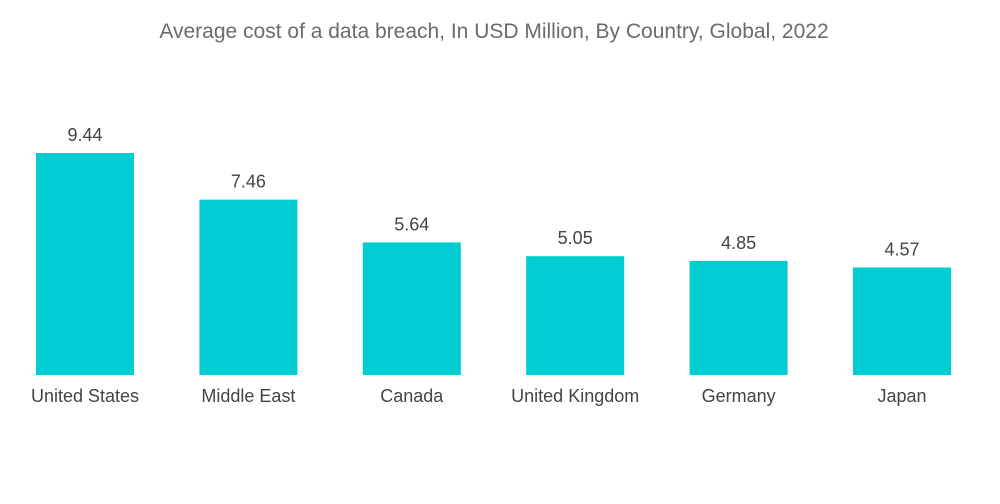  Describe the element at coordinates (248, 287) in the screenshot. I see `bar-middle-east` at that location.